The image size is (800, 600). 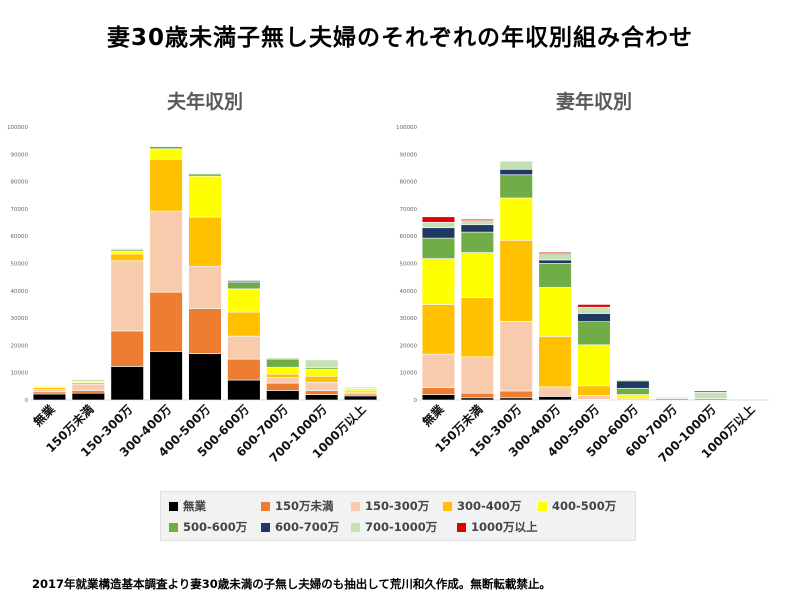 What do you see at coordinates (17, 128) in the screenshot?
I see `y-tick-label: 100000` at bounding box center [17, 128].